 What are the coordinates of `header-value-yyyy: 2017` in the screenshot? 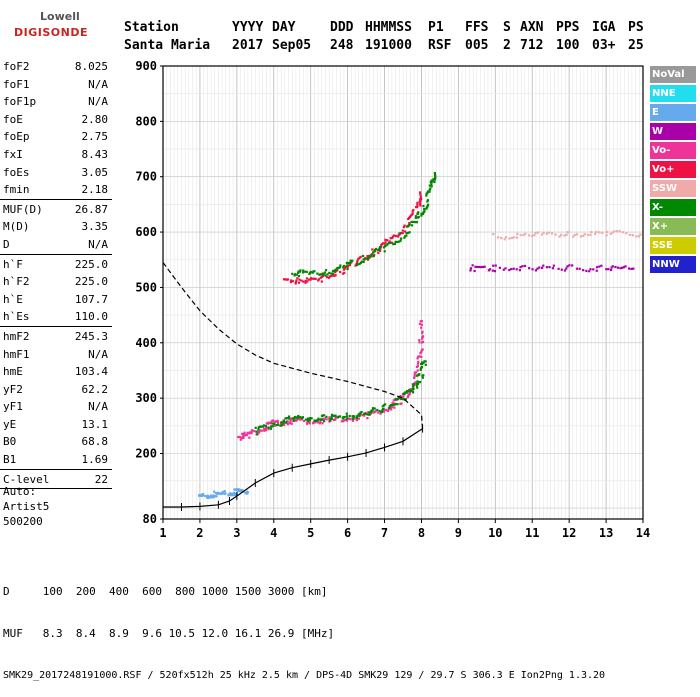 It's located at (248, 45).